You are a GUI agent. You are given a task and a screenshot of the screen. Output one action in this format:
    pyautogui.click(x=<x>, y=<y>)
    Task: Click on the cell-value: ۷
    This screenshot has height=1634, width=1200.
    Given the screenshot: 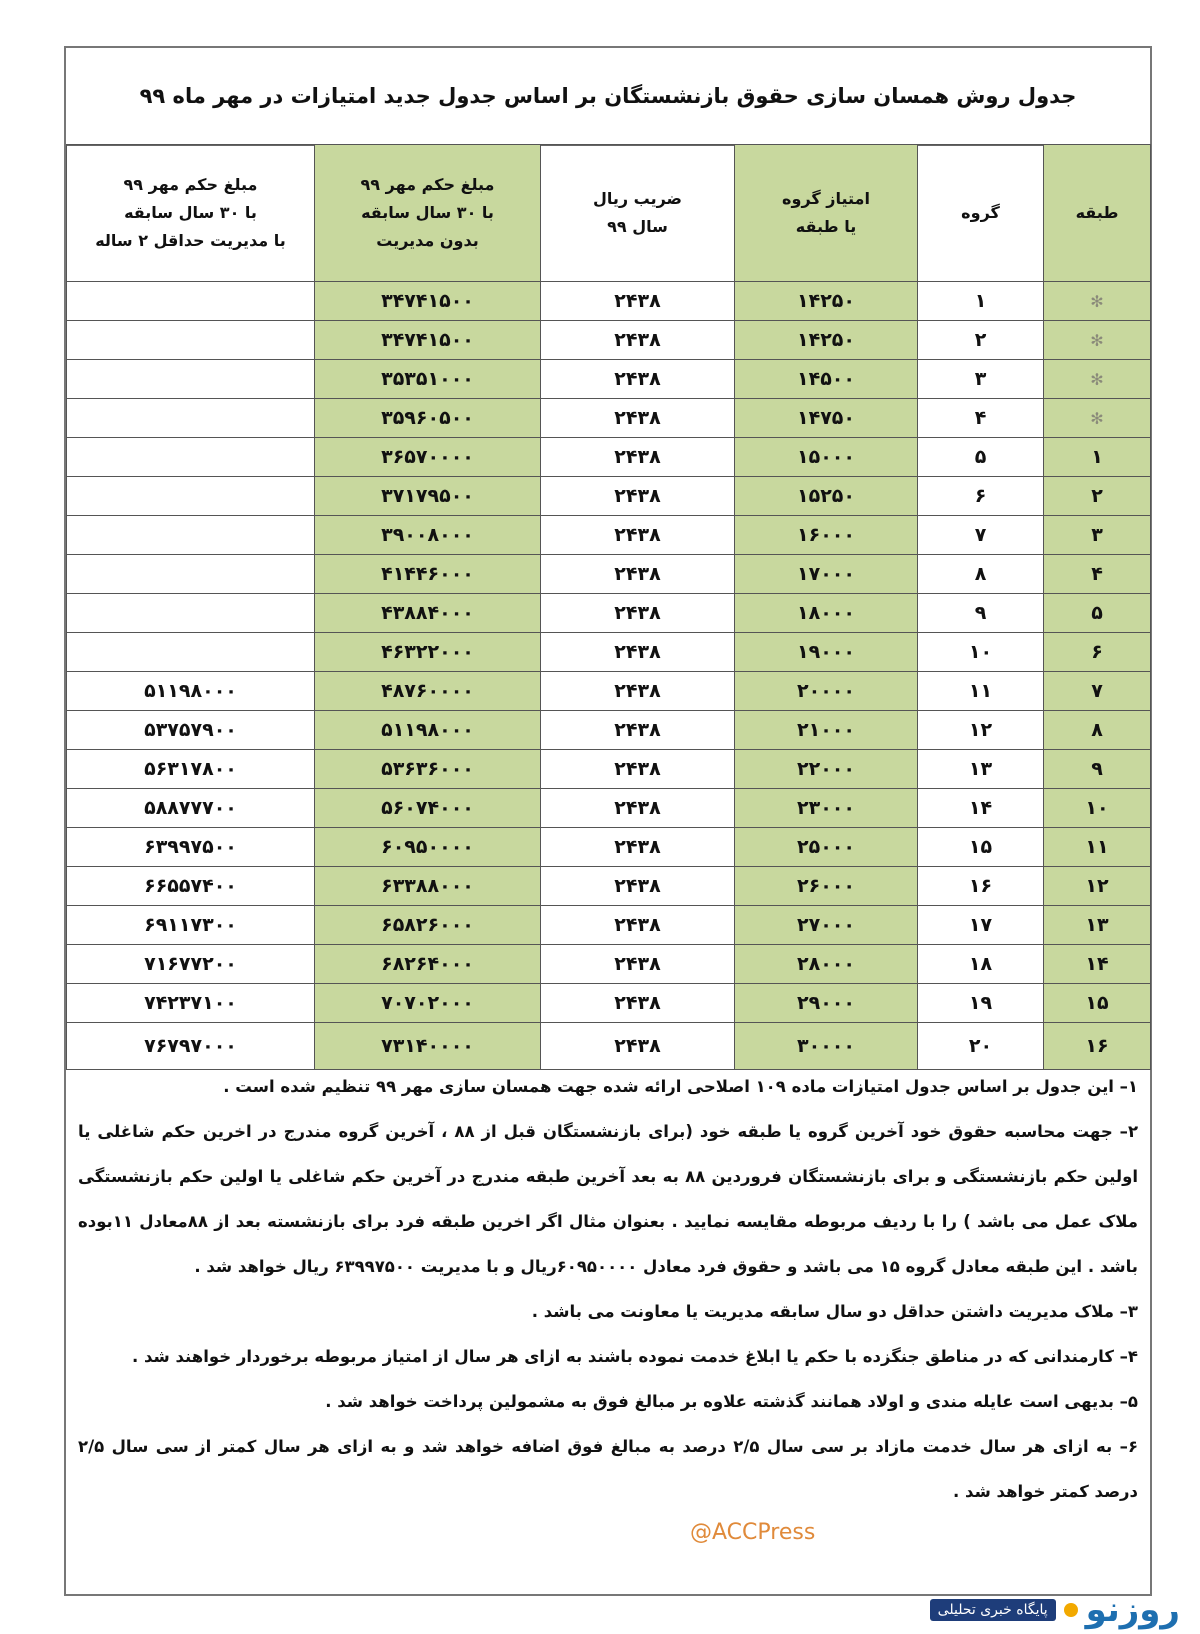 What is the action you would take?
    pyautogui.click(x=980, y=535)
    